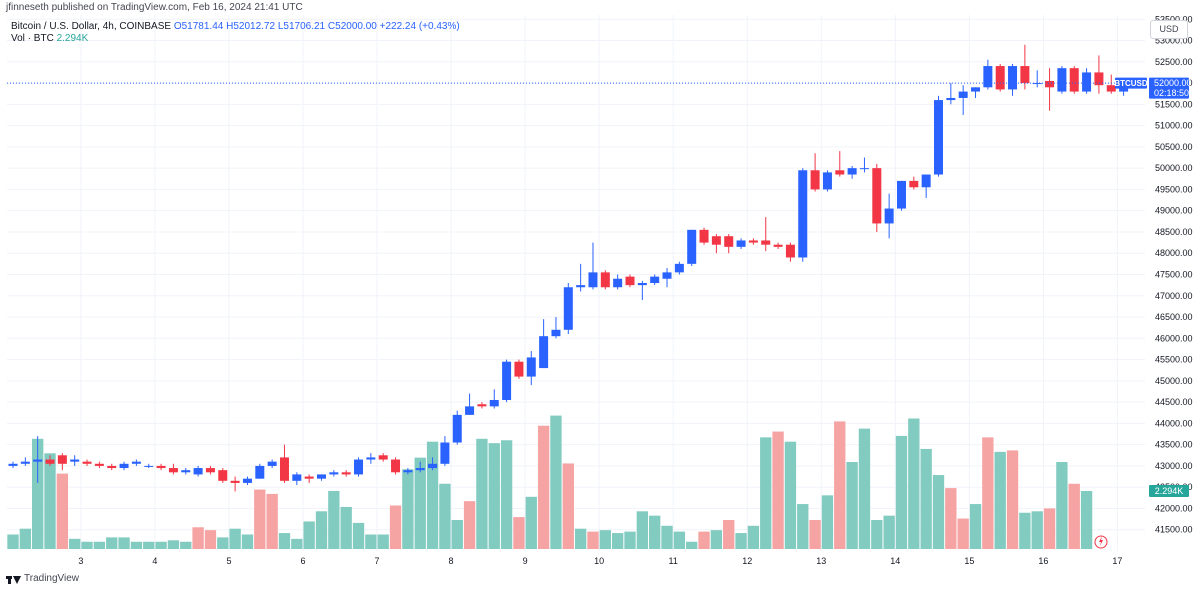 Image resolution: width=1200 pixels, height=591 pixels. What do you see at coordinates (599, 561) in the screenshot?
I see `time-tick-label: 10` at bounding box center [599, 561].